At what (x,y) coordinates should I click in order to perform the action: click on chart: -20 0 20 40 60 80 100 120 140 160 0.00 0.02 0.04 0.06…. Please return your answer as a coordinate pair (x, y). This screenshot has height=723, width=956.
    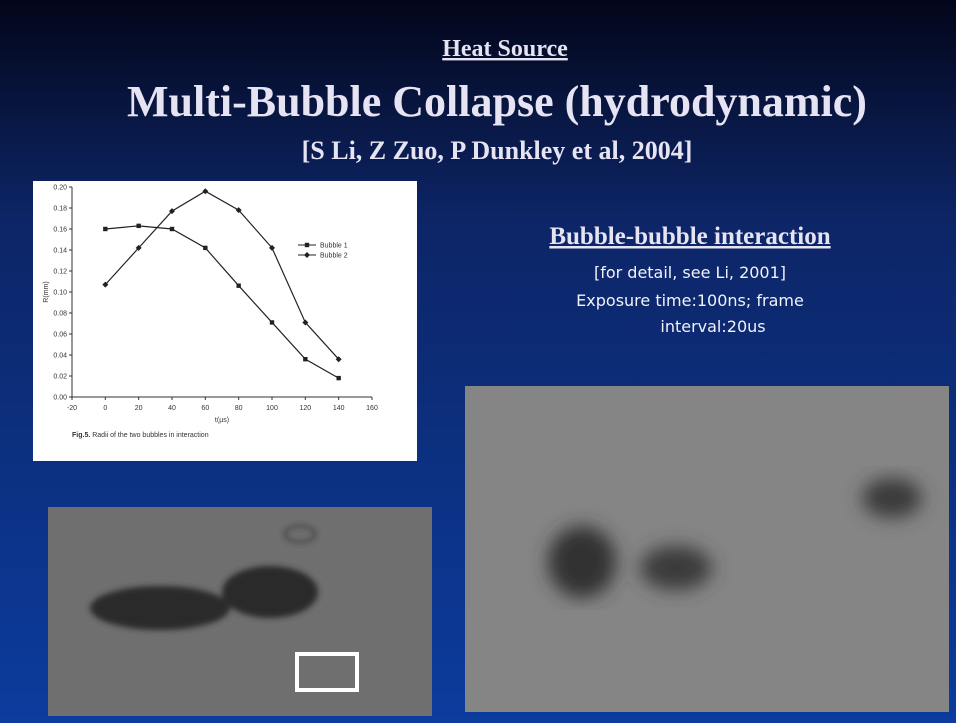
    Looking at the image, I should click on (210, 312).